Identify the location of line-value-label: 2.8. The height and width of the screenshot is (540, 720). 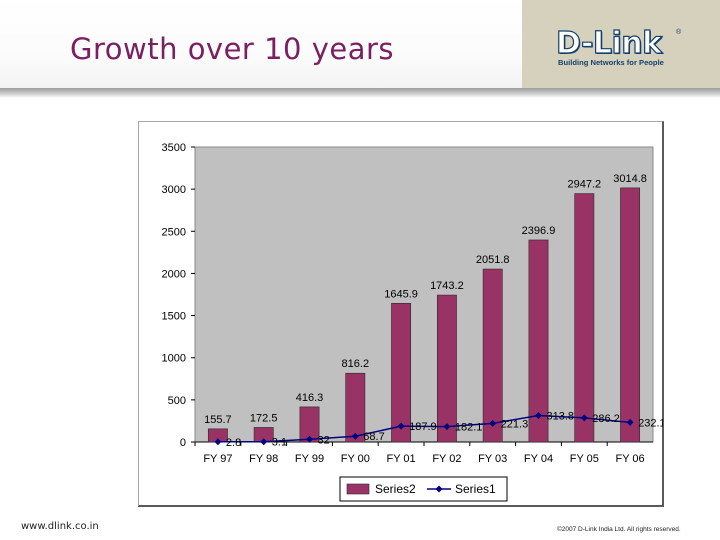
(233, 443).